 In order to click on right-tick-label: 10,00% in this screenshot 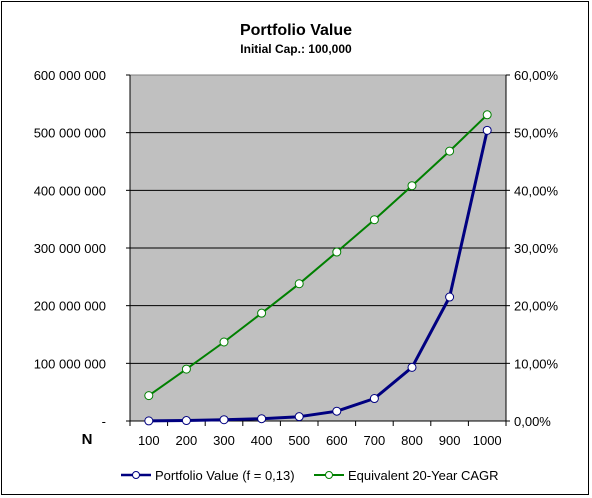, I will do `click(536, 363)`.